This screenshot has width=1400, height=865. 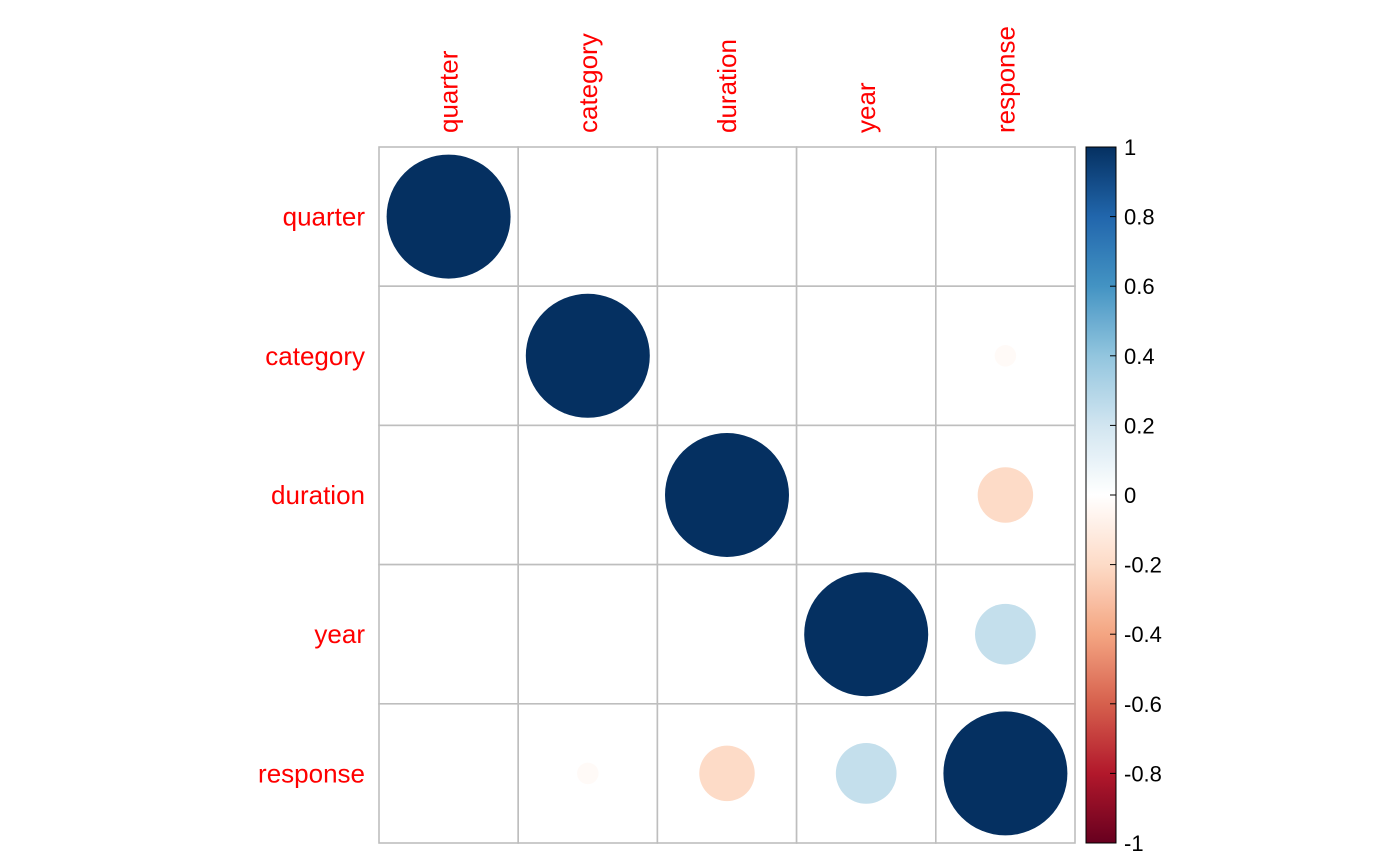 What do you see at coordinates (727, 773) in the screenshot?
I see `corr-circle-response-duration` at bounding box center [727, 773].